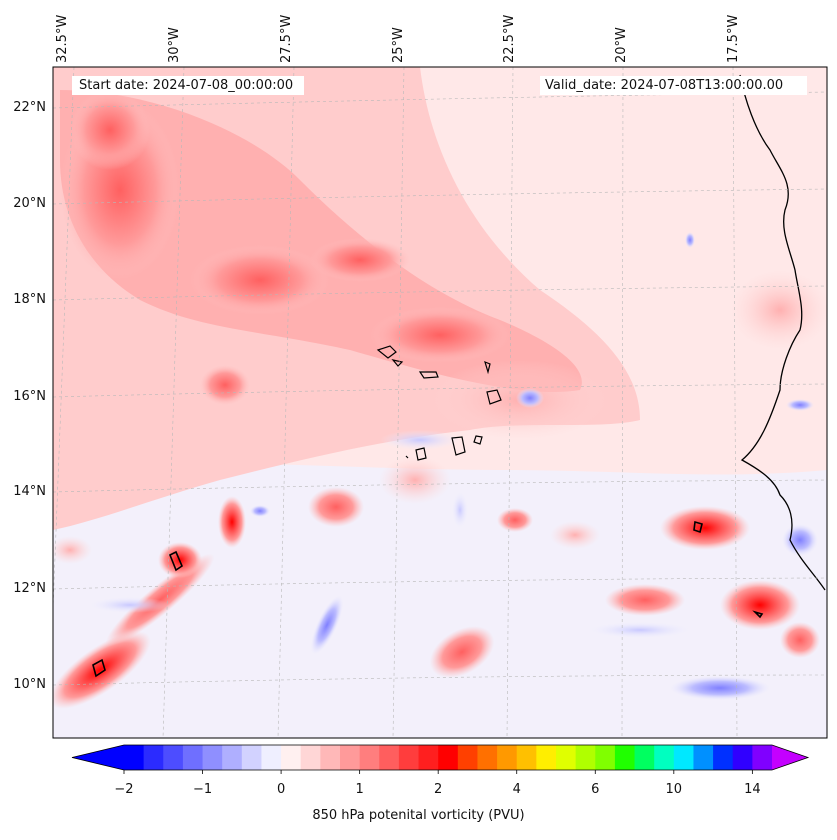  Describe the element at coordinates (674, 789) in the screenshot. I see `colorbar-tick-label: 10` at that location.